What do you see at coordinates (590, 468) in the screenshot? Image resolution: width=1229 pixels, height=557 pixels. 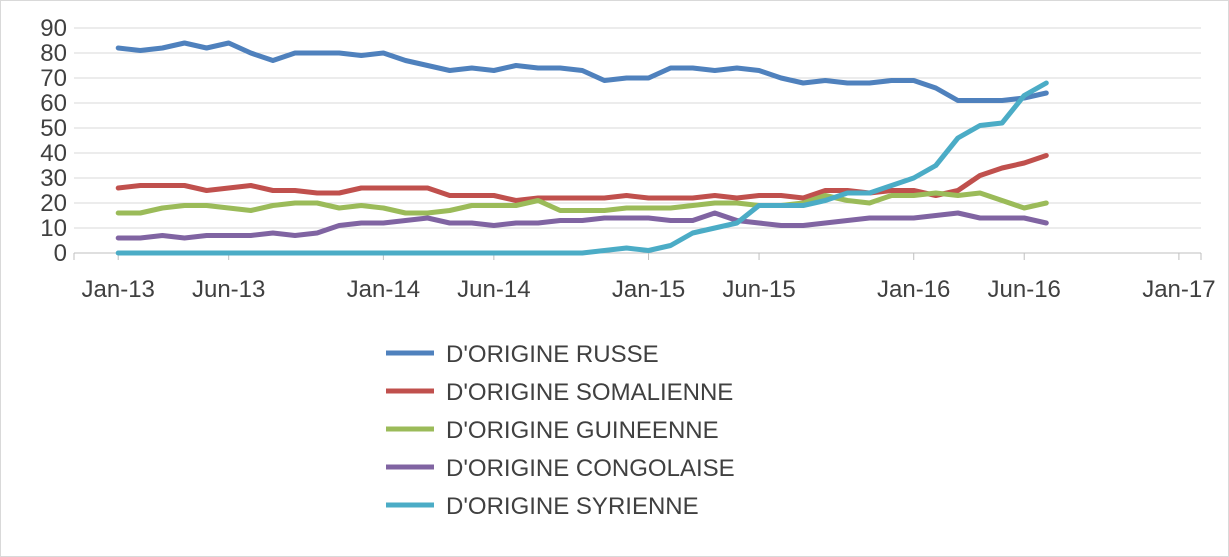 I see `legend-label: D'ORIGINE CONGOLAISE` at bounding box center [590, 468].